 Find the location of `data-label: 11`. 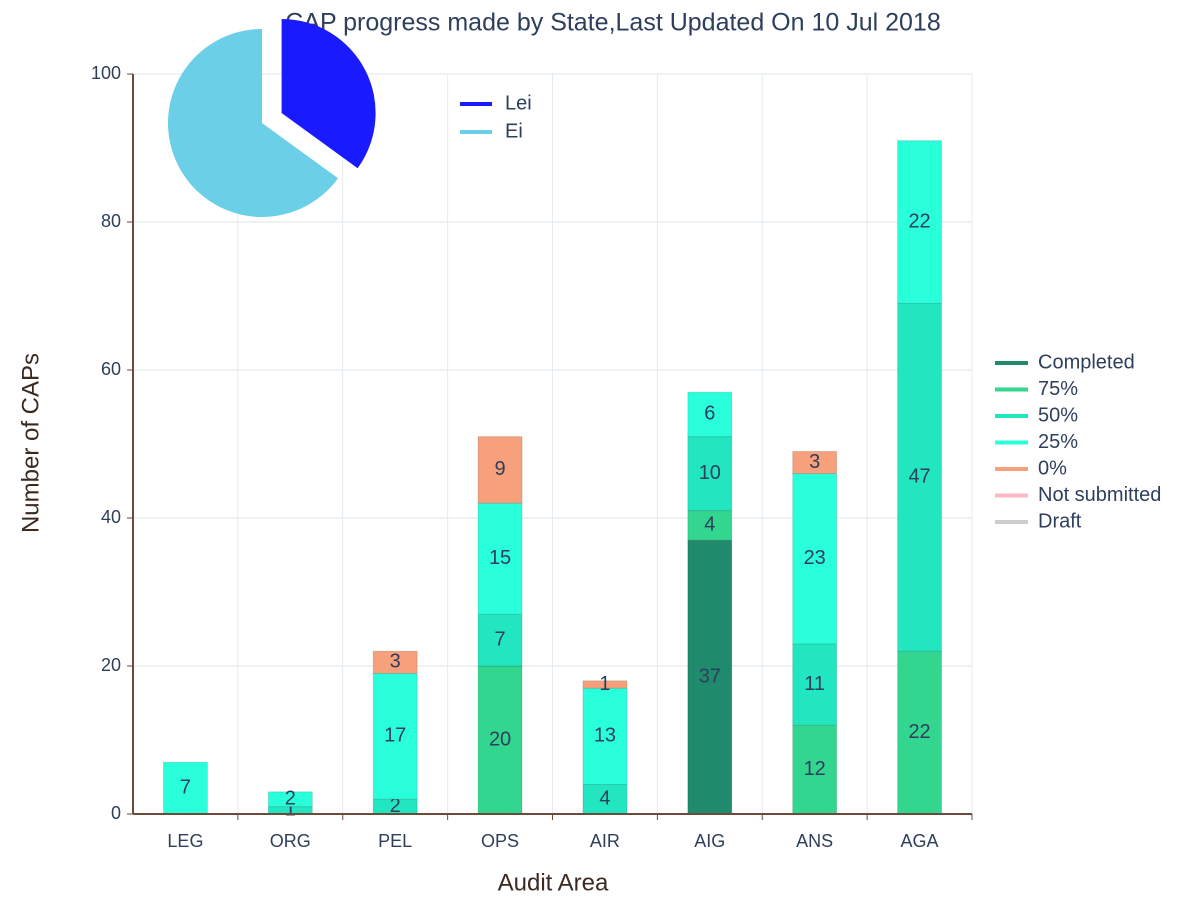

data-label: 11 is located at coordinates (814, 684).